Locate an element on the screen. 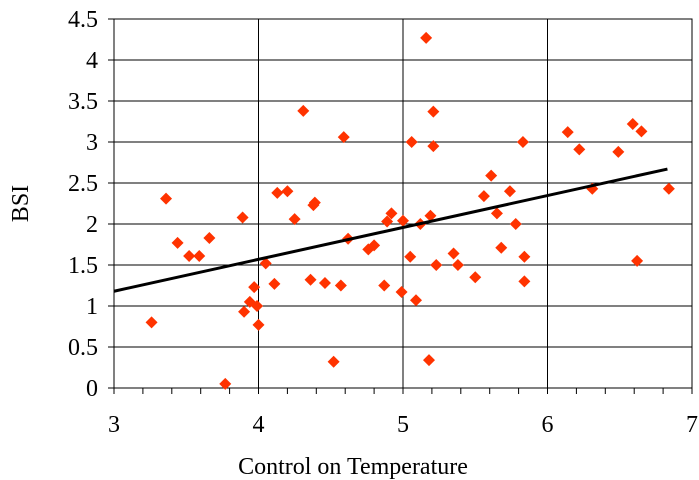  x-tick-label: 7 is located at coordinates (692, 425).